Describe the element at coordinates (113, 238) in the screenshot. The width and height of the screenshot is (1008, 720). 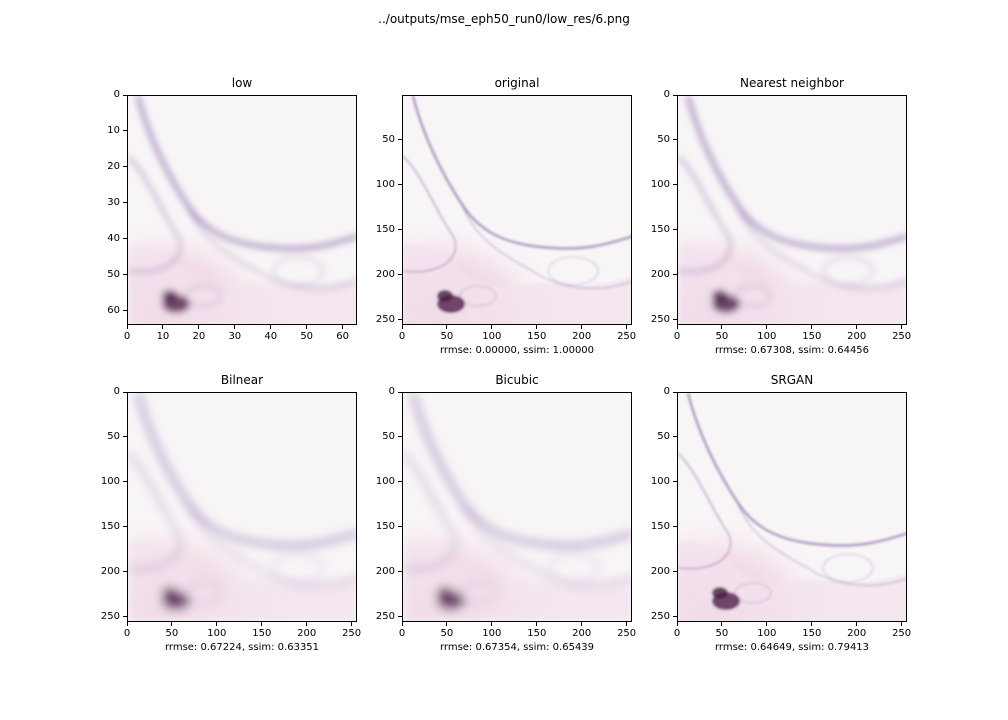
I see `y-tick-label: 40` at that location.